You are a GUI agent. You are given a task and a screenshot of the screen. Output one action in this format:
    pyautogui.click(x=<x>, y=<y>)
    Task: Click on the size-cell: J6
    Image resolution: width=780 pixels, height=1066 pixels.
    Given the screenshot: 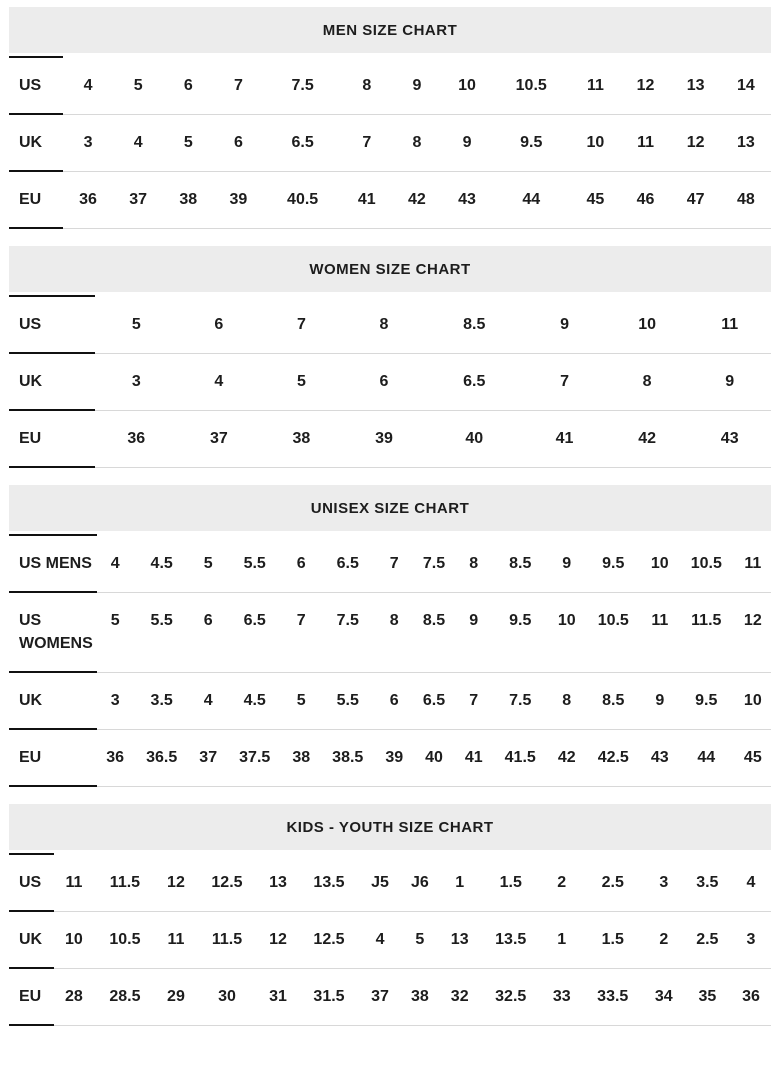 What is the action you would take?
    pyautogui.click(x=419, y=883)
    